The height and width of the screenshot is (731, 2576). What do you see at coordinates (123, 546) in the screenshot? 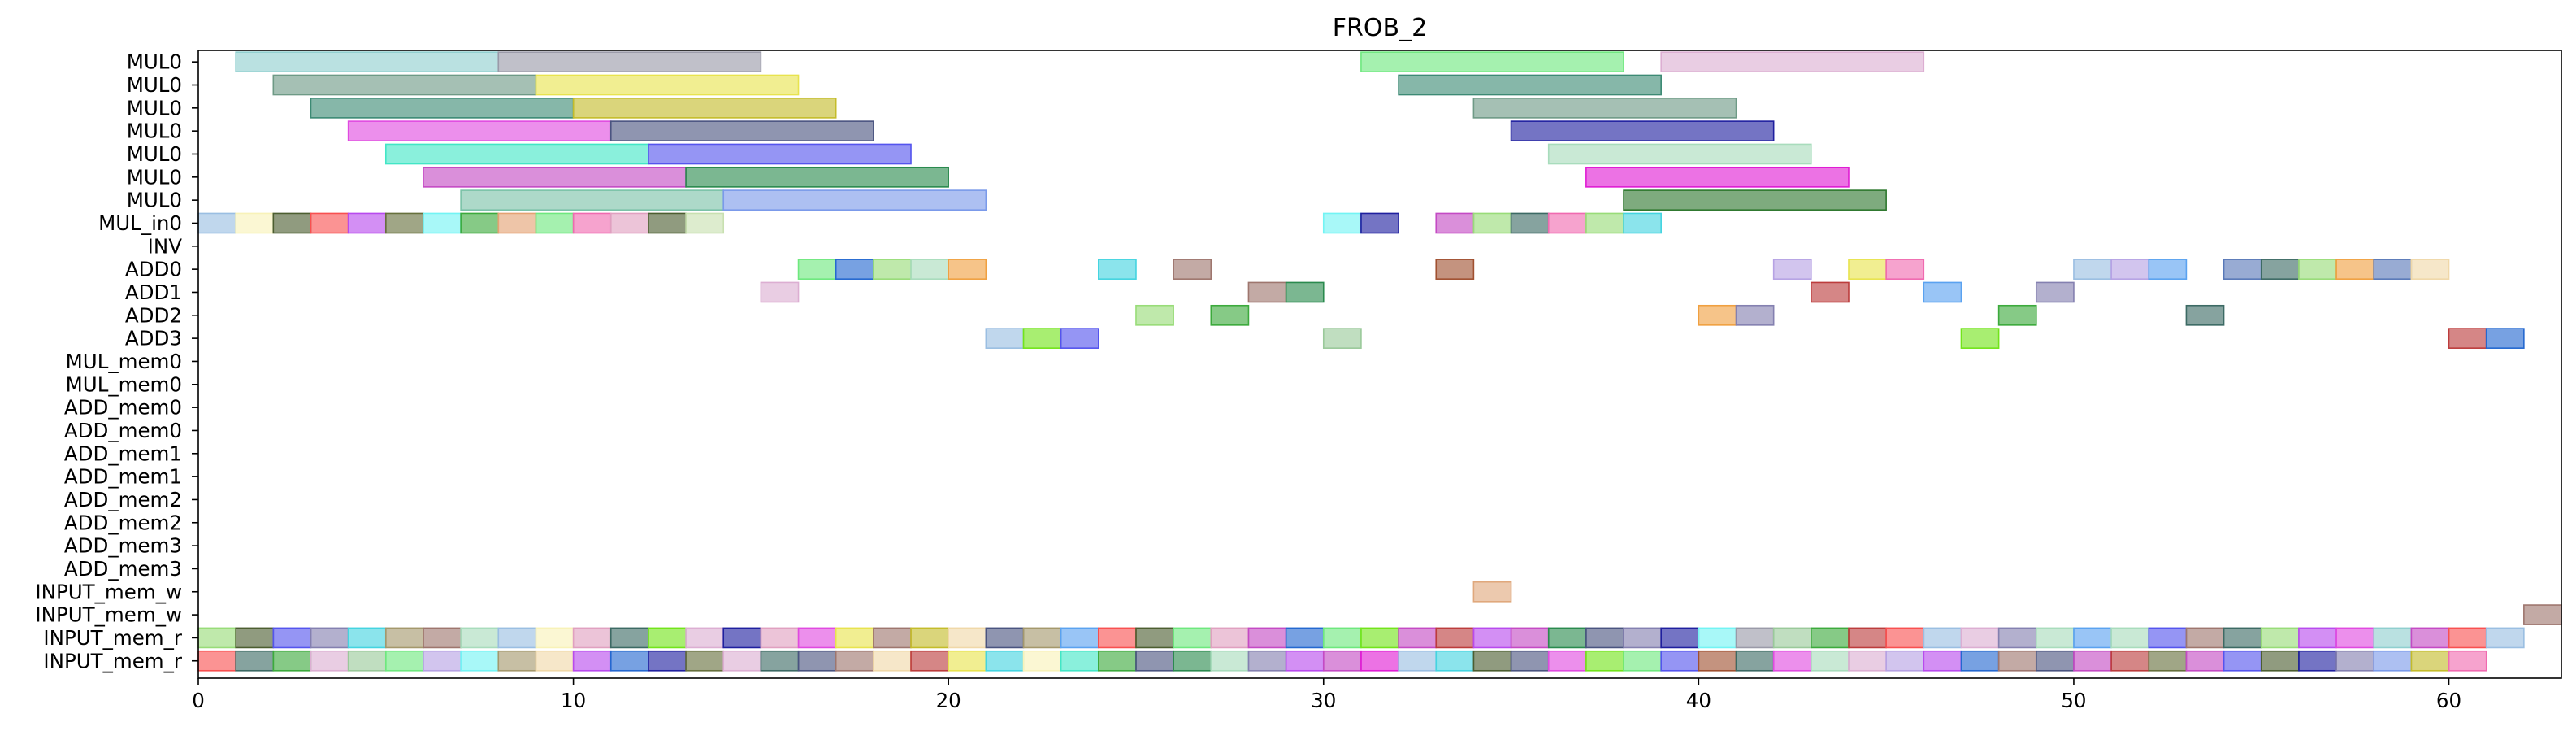
I see `row-label: ADD_mem3` at bounding box center [123, 546].